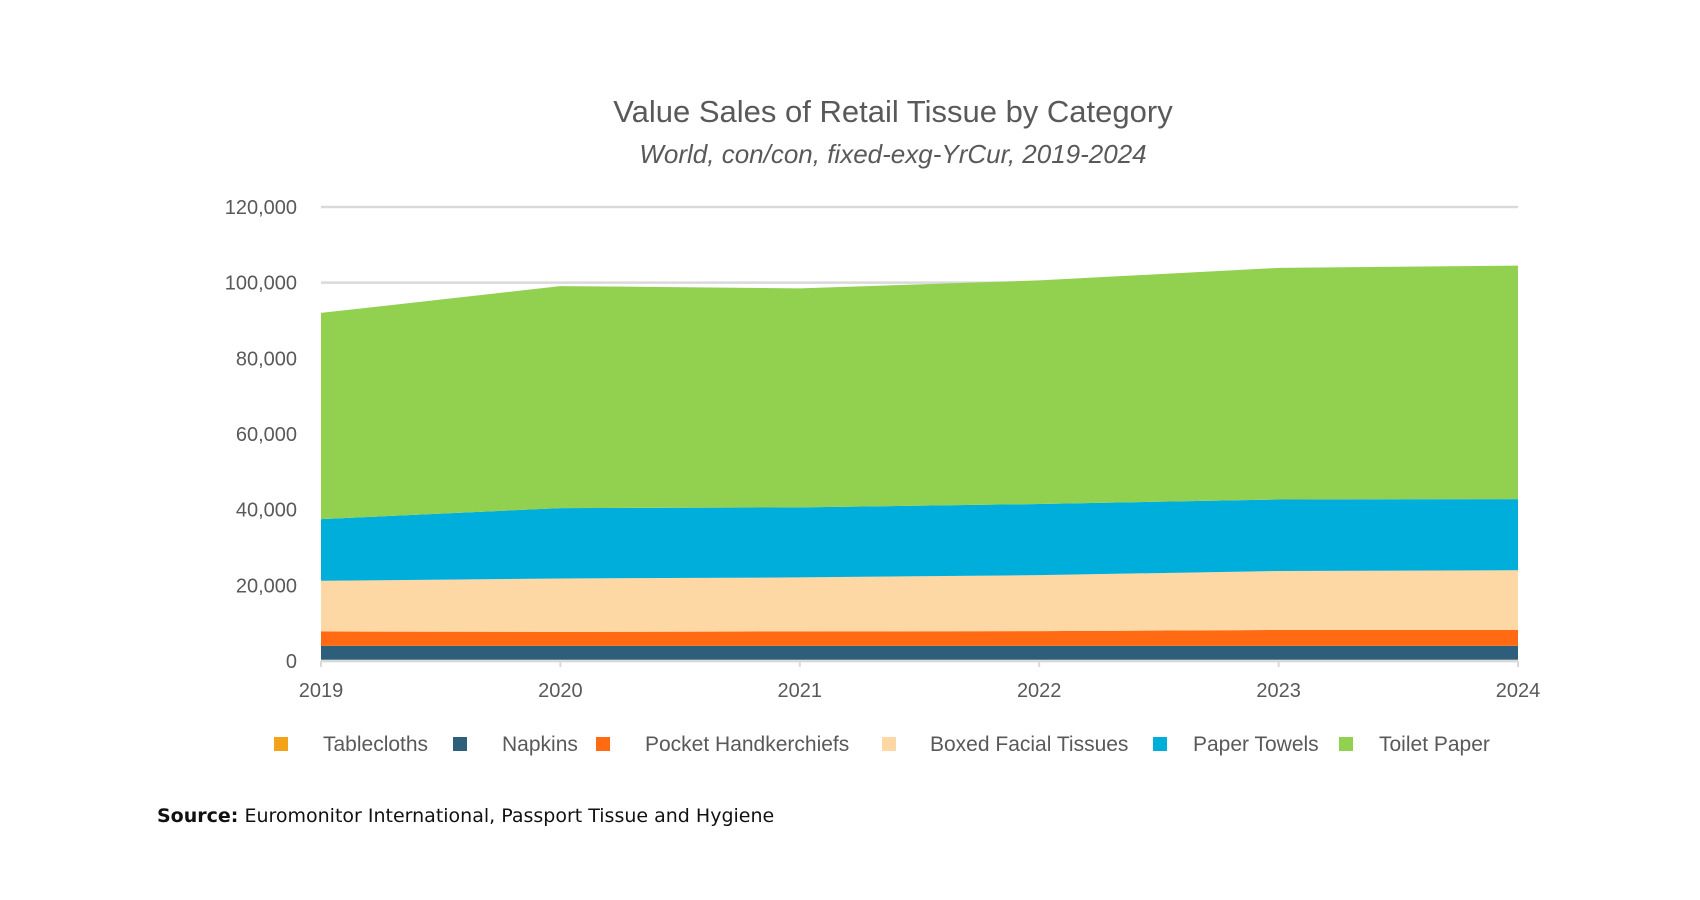  I want to click on y-tick-label: 60,000, so click(266, 435).